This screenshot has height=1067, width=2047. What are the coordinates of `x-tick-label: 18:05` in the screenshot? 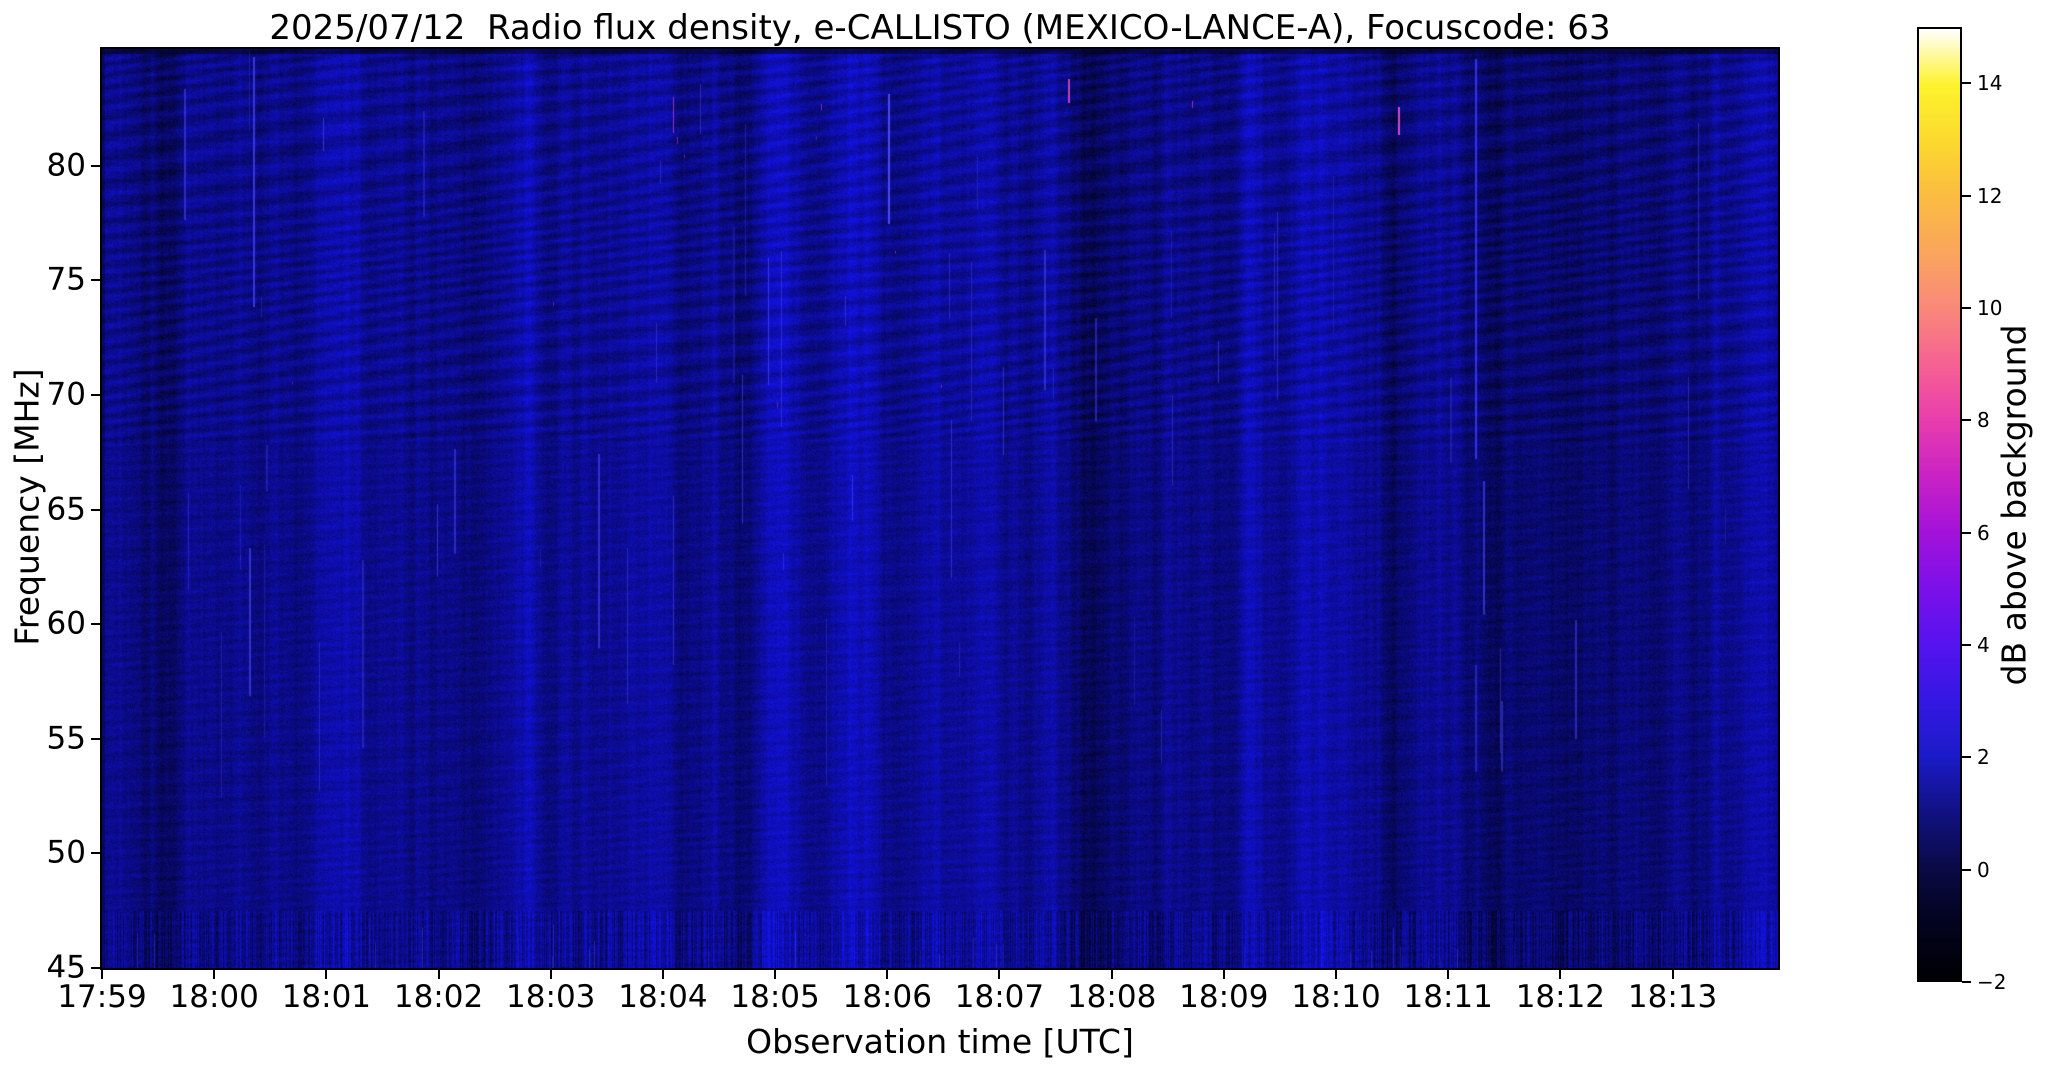 It's located at (775, 997).